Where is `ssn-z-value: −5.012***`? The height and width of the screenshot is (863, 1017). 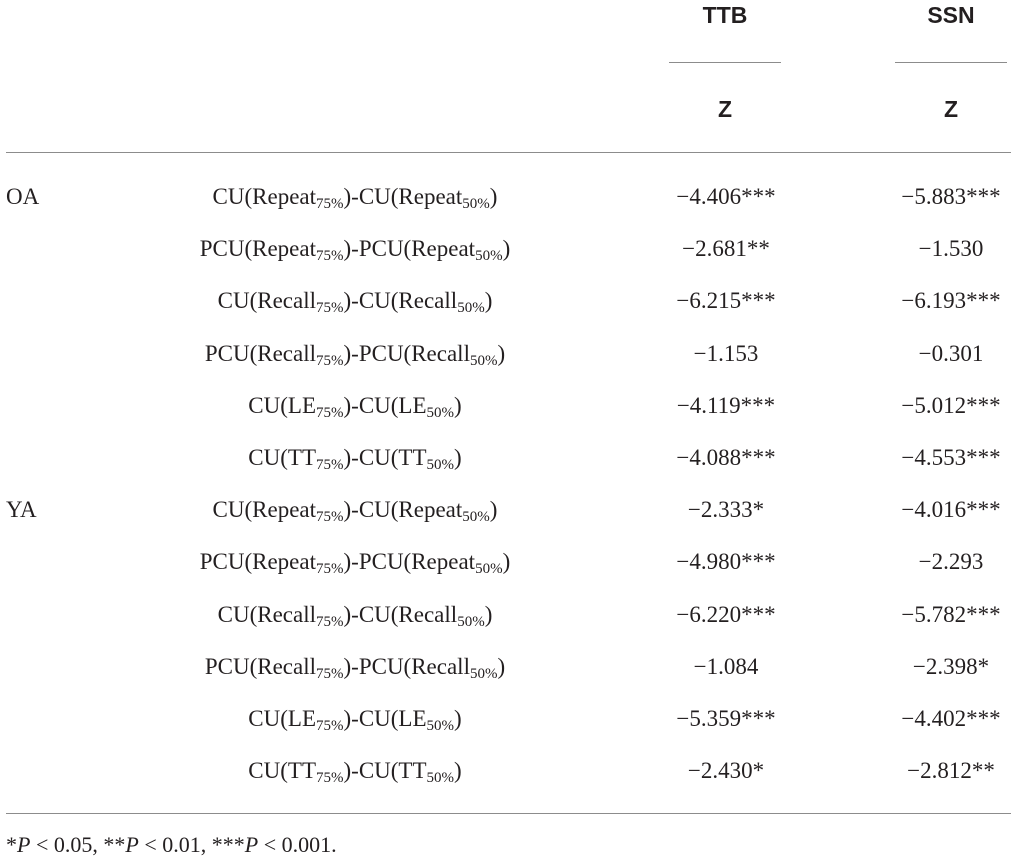
ssn-z-value: −5.012*** is located at coordinates (951, 405).